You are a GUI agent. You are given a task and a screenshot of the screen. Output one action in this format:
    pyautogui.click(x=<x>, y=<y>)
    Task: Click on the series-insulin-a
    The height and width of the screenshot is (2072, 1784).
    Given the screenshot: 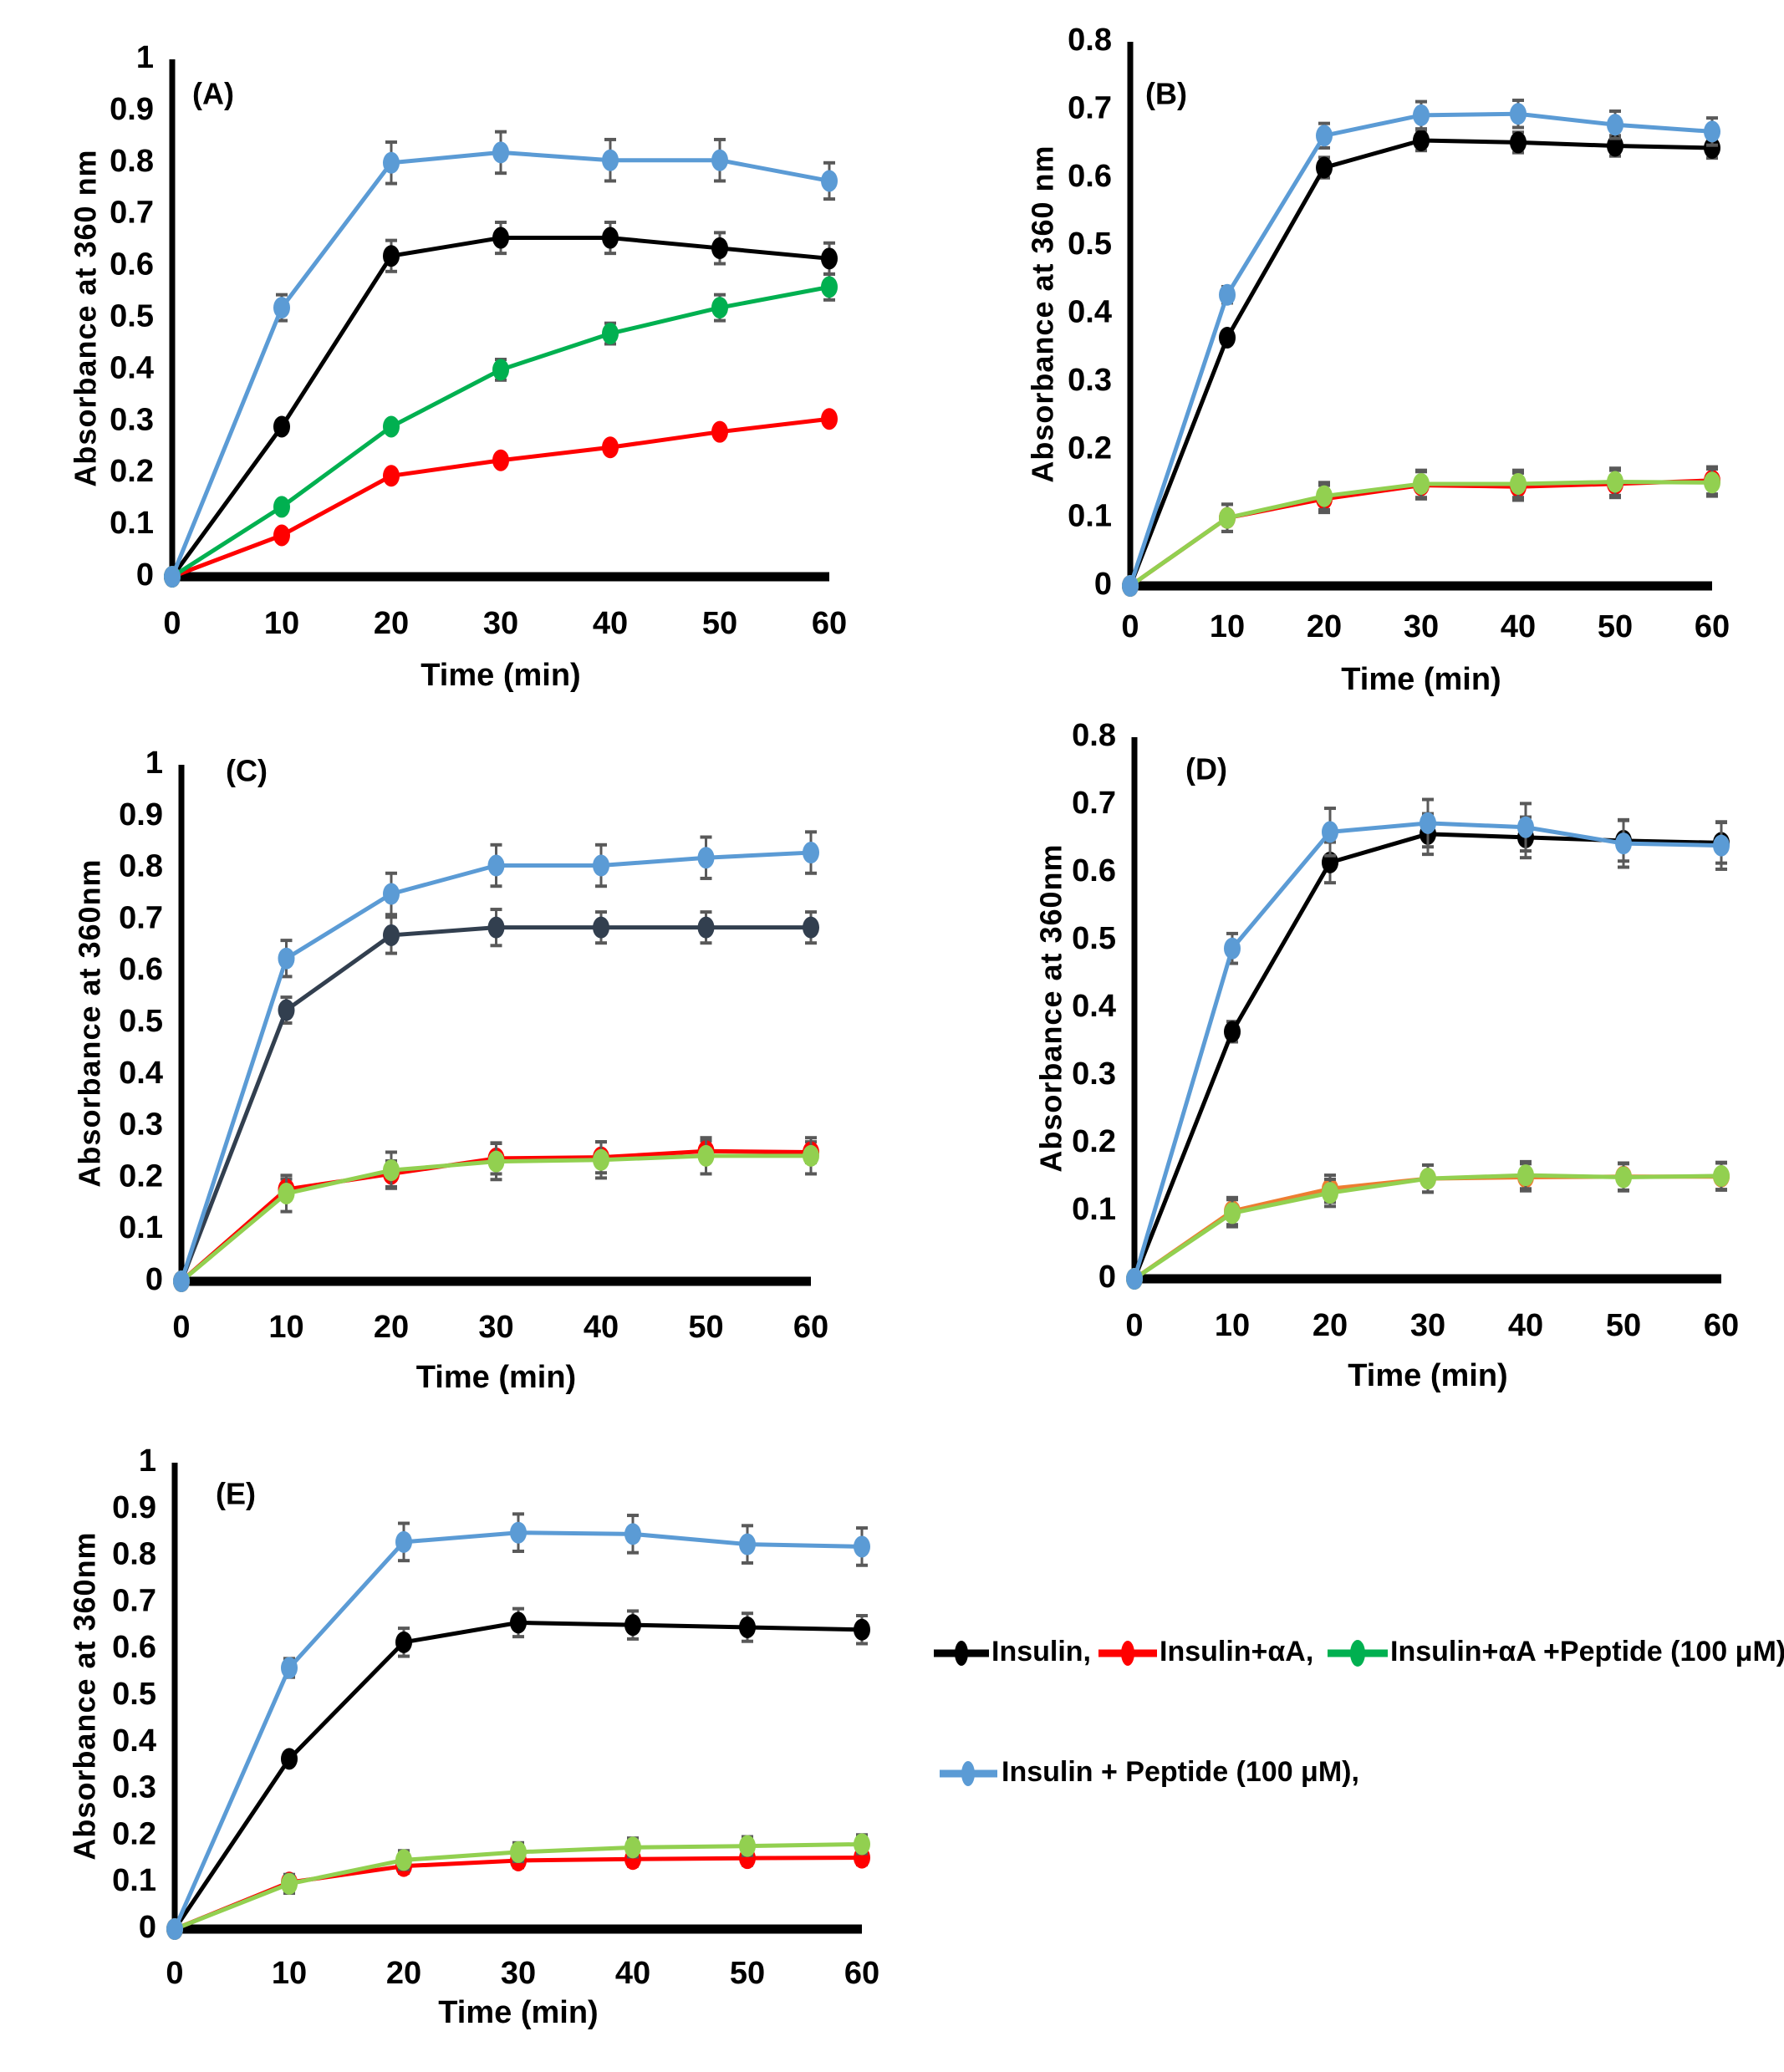 What is the action you would take?
    pyautogui.click(x=501, y=498)
    